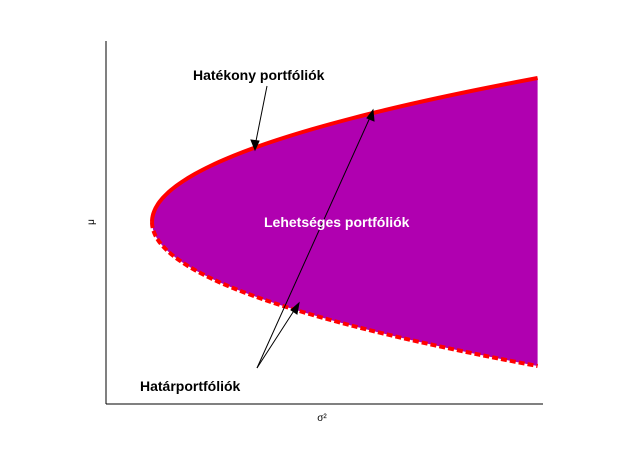 The image size is (632, 452). What do you see at coordinates (190, 386) in the screenshot?
I see `frontier-portfolios-label: Határportfóliók` at bounding box center [190, 386].